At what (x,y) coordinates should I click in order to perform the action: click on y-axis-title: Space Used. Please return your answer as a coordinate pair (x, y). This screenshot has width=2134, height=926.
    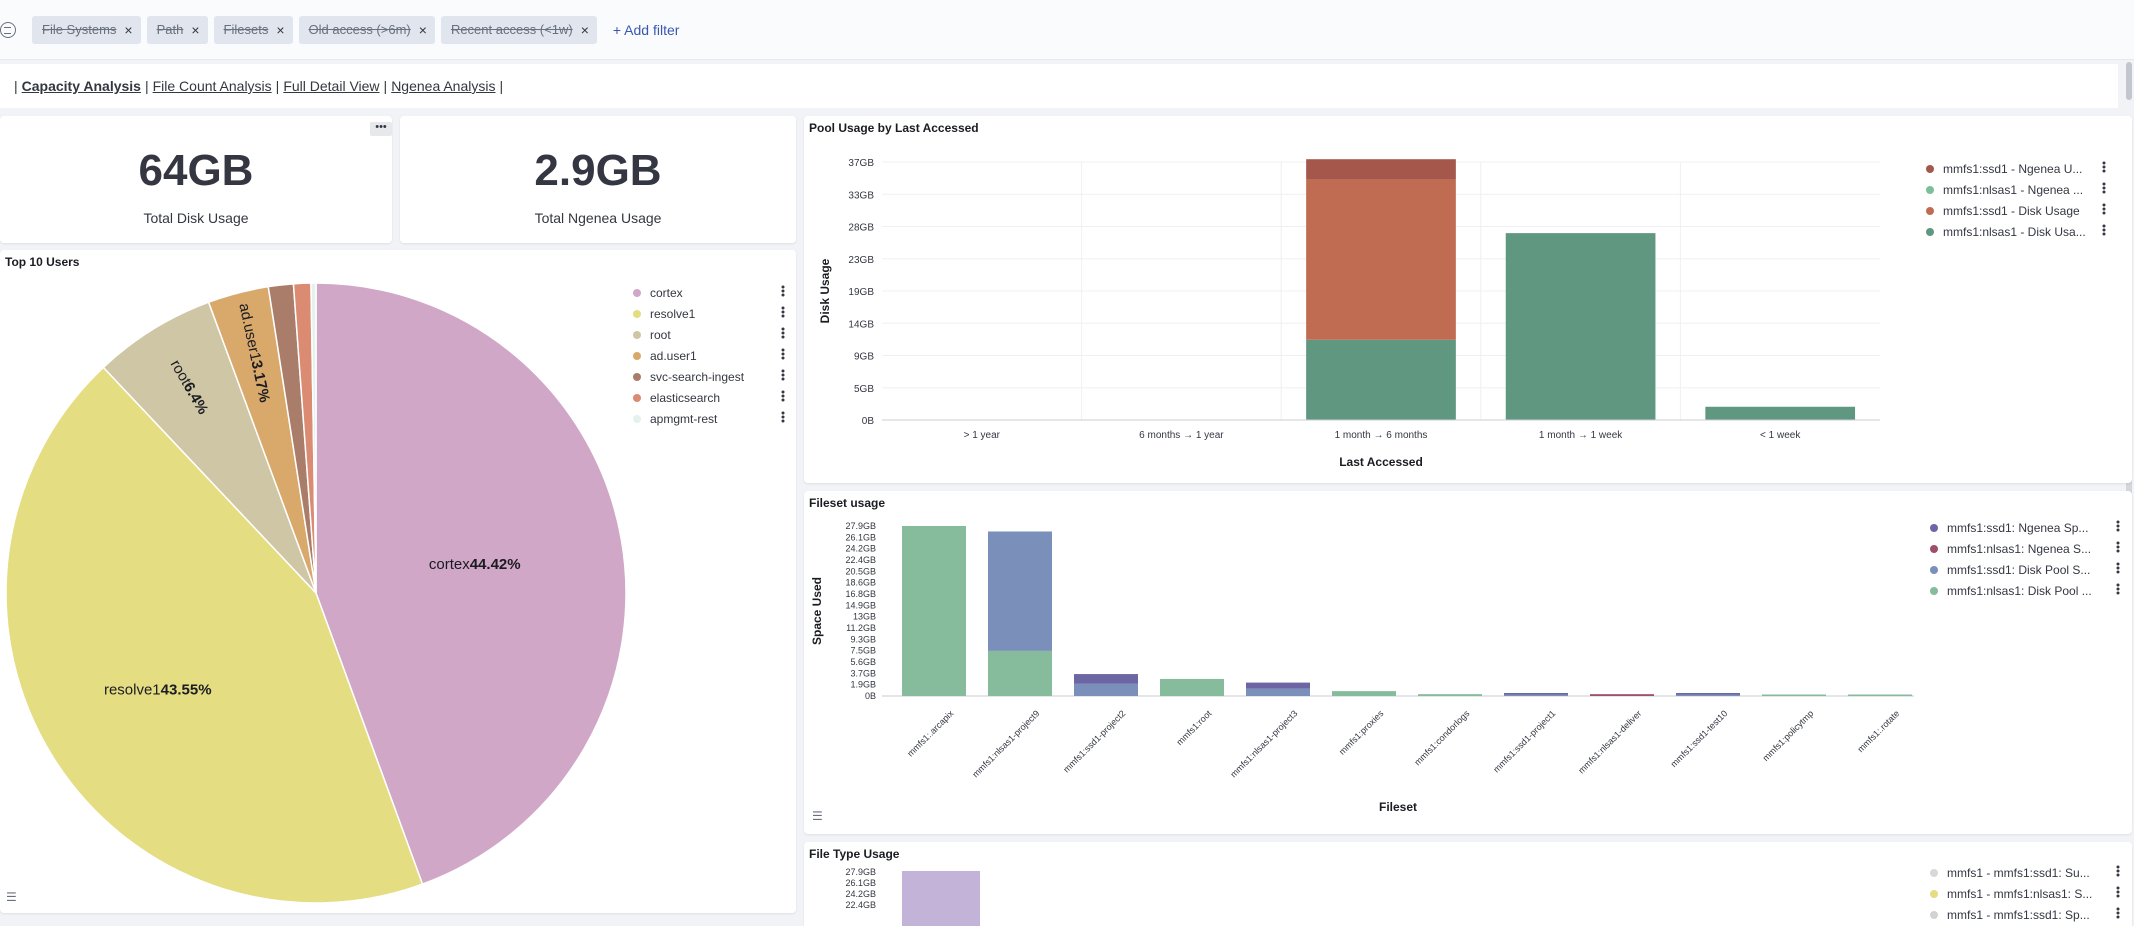
    Looking at the image, I should click on (817, 611).